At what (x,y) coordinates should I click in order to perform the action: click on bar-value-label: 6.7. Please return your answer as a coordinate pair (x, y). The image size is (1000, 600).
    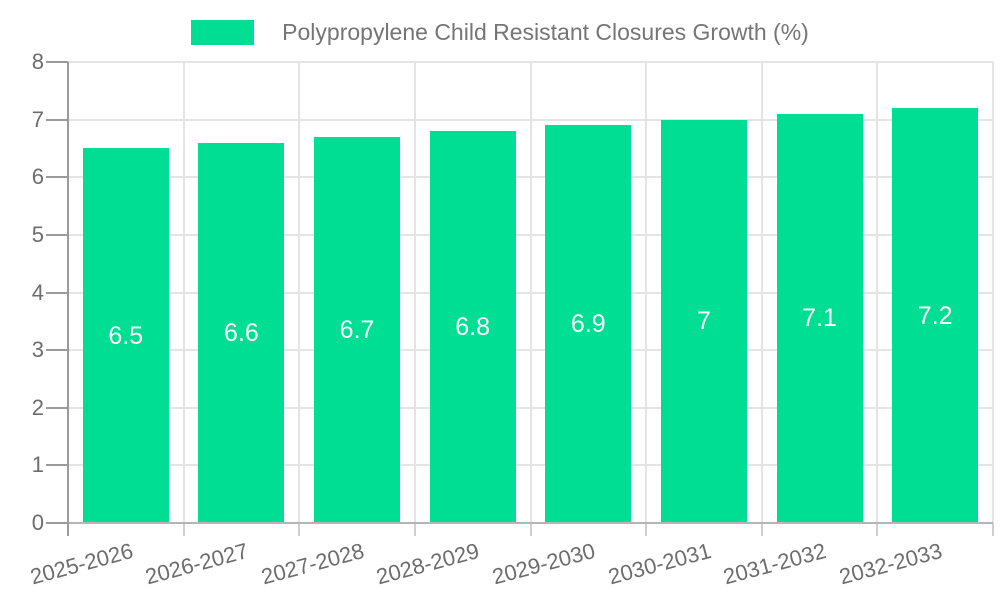
    Looking at the image, I should click on (357, 329).